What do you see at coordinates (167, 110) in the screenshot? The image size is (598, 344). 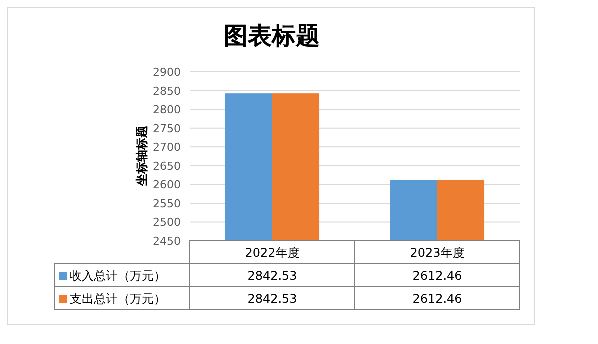 I see `y-tick-label: 2800` at bounding box center [167, 110].